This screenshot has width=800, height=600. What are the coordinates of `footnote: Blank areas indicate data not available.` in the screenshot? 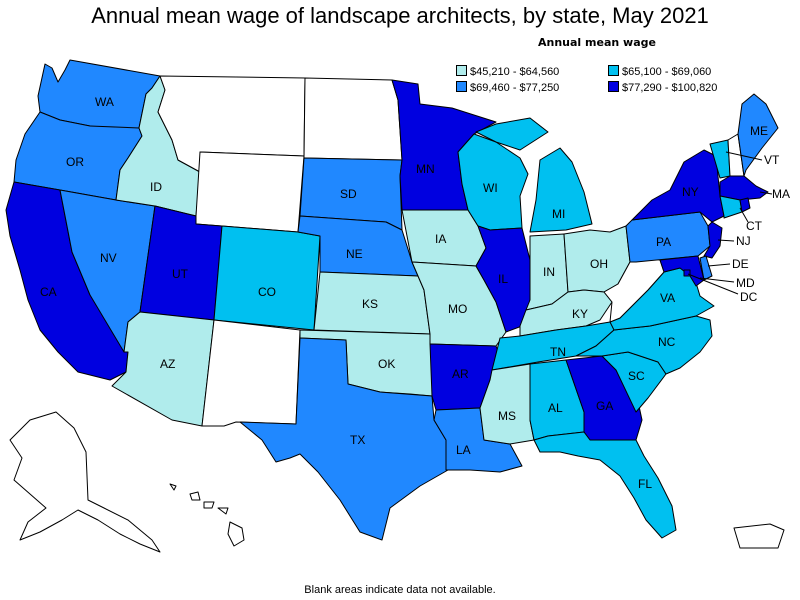 It's located at (400, 590).